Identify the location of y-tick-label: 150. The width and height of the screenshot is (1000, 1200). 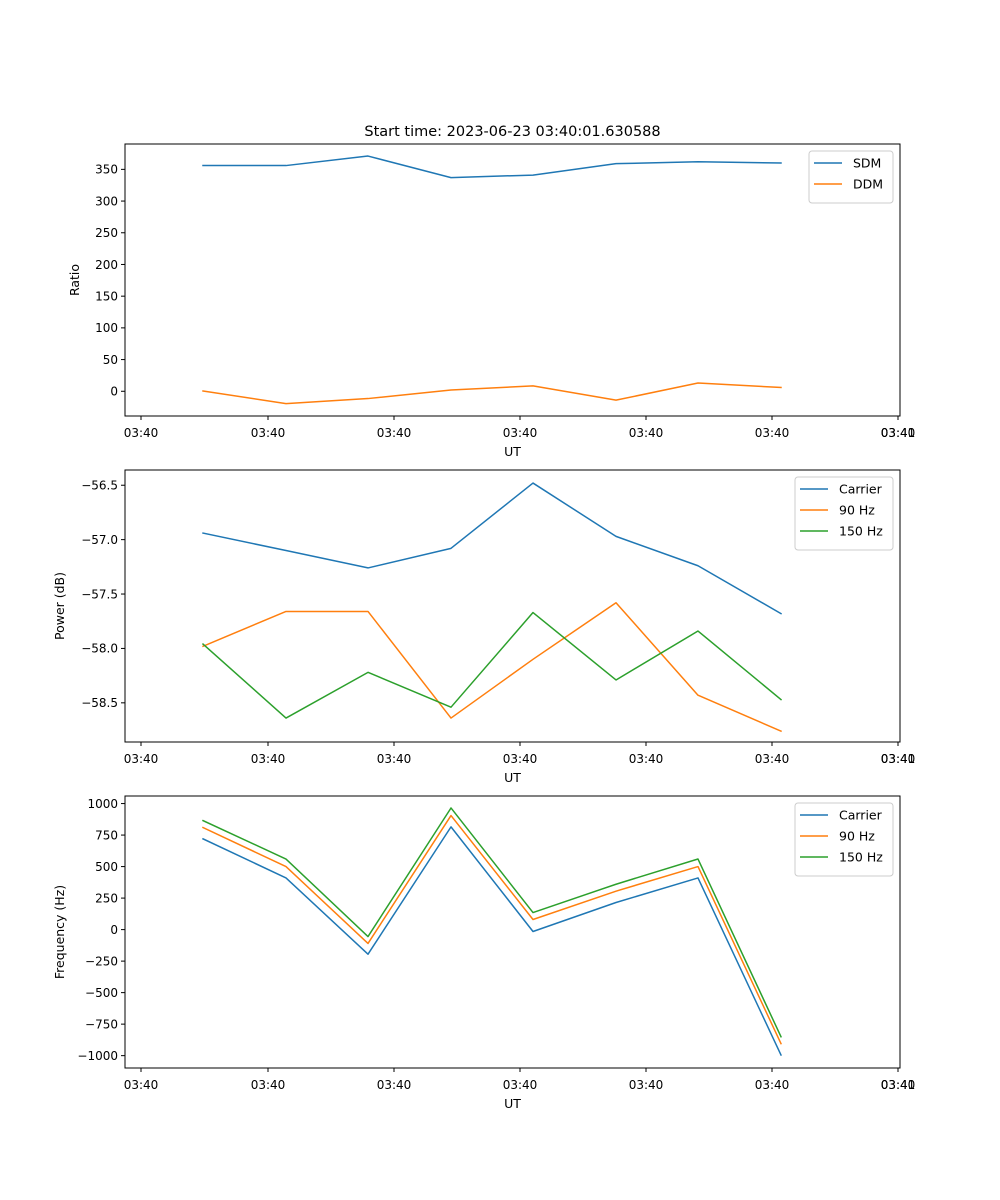
(106, 296).